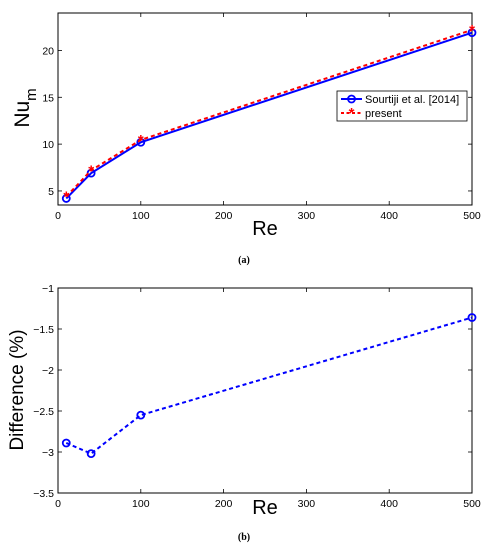  Describe the element at coordinates (224, 504) in the screenshot. I see `chart-b-xtick-label: 200` at that location.